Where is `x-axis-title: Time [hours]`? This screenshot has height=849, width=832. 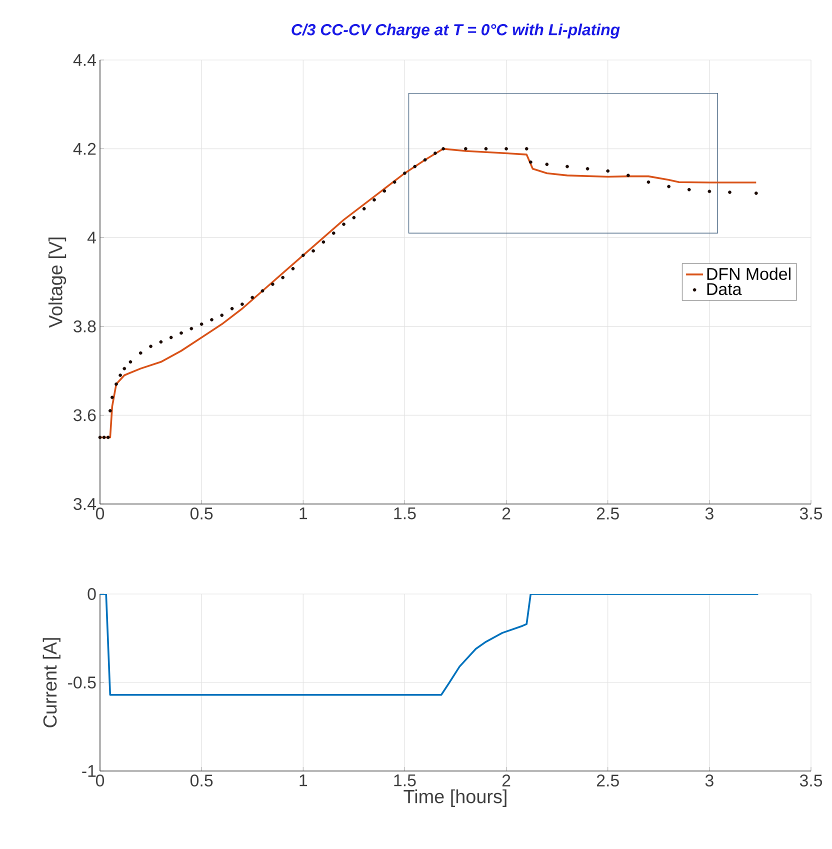 x-axis-title: Time [hours] is located at coordinates (455, 798).